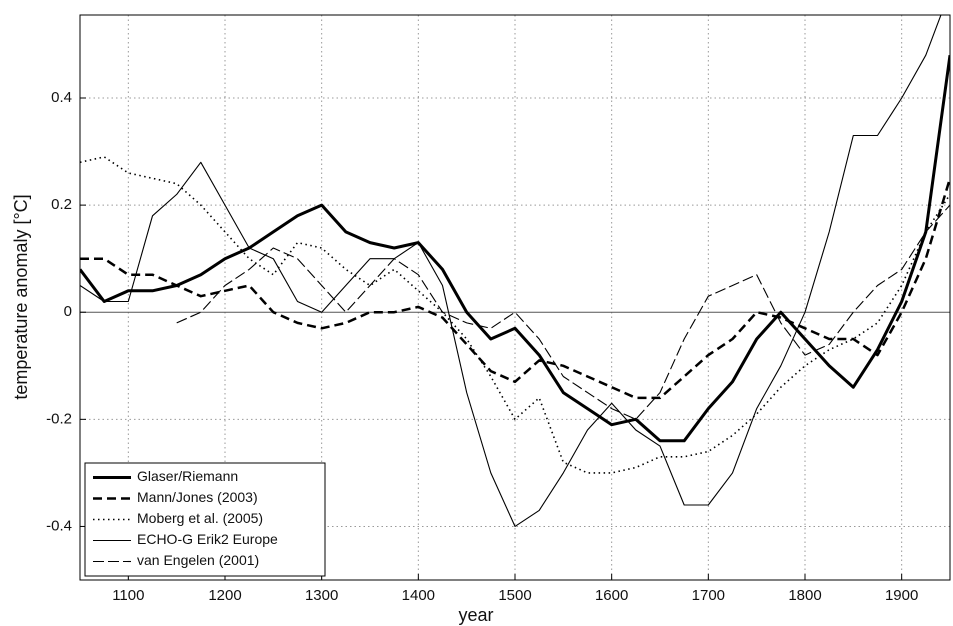 The image size is (953, 626). Describe the element at coordinates (514, 595) in the screenshot. I see `x-tick-label: 1500` at that location.